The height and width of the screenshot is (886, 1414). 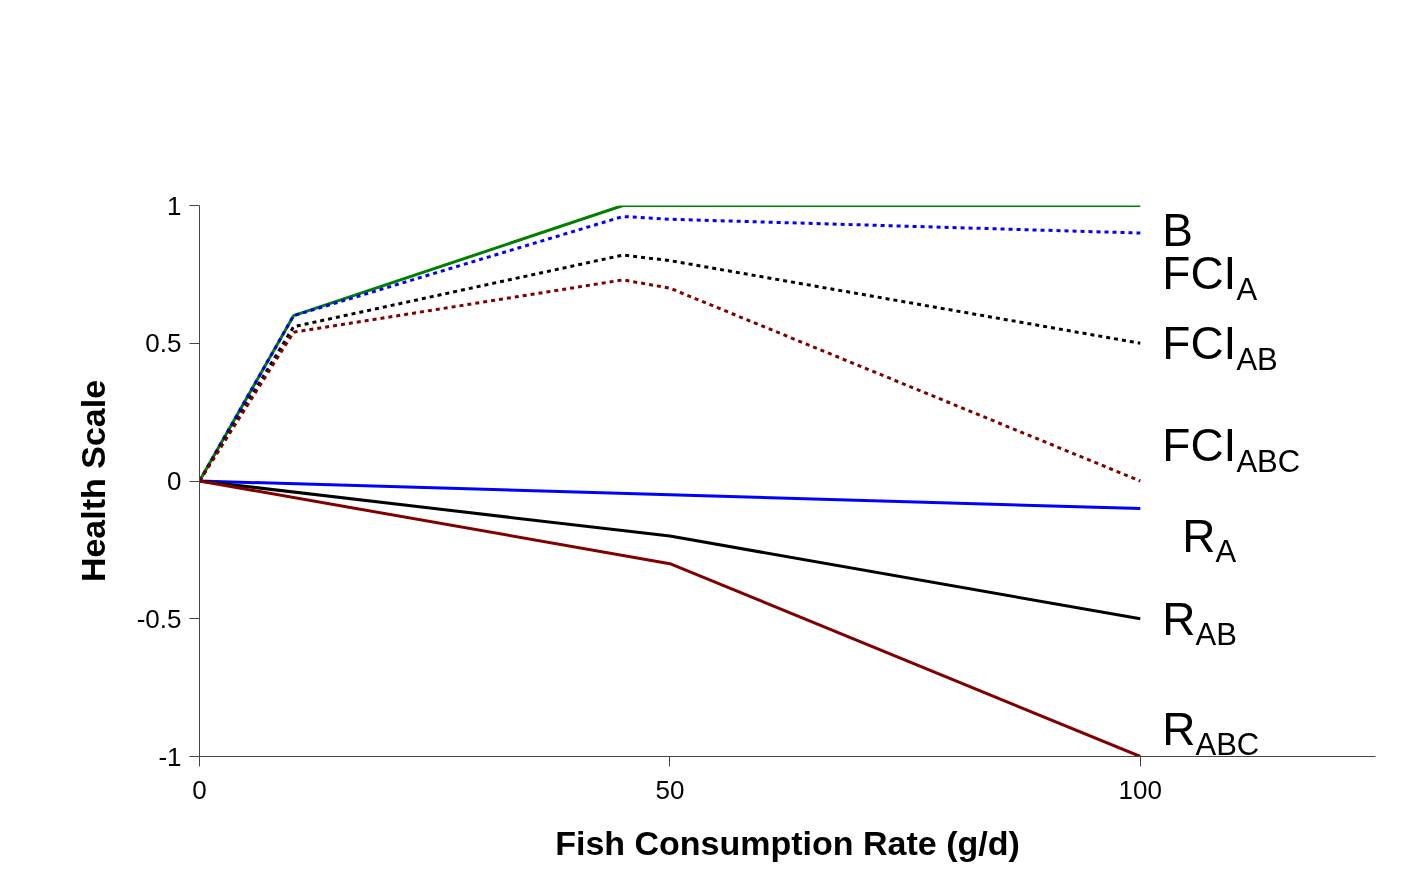 I want to click on y-tick-label: 0.5, so click(x=163, y=343).